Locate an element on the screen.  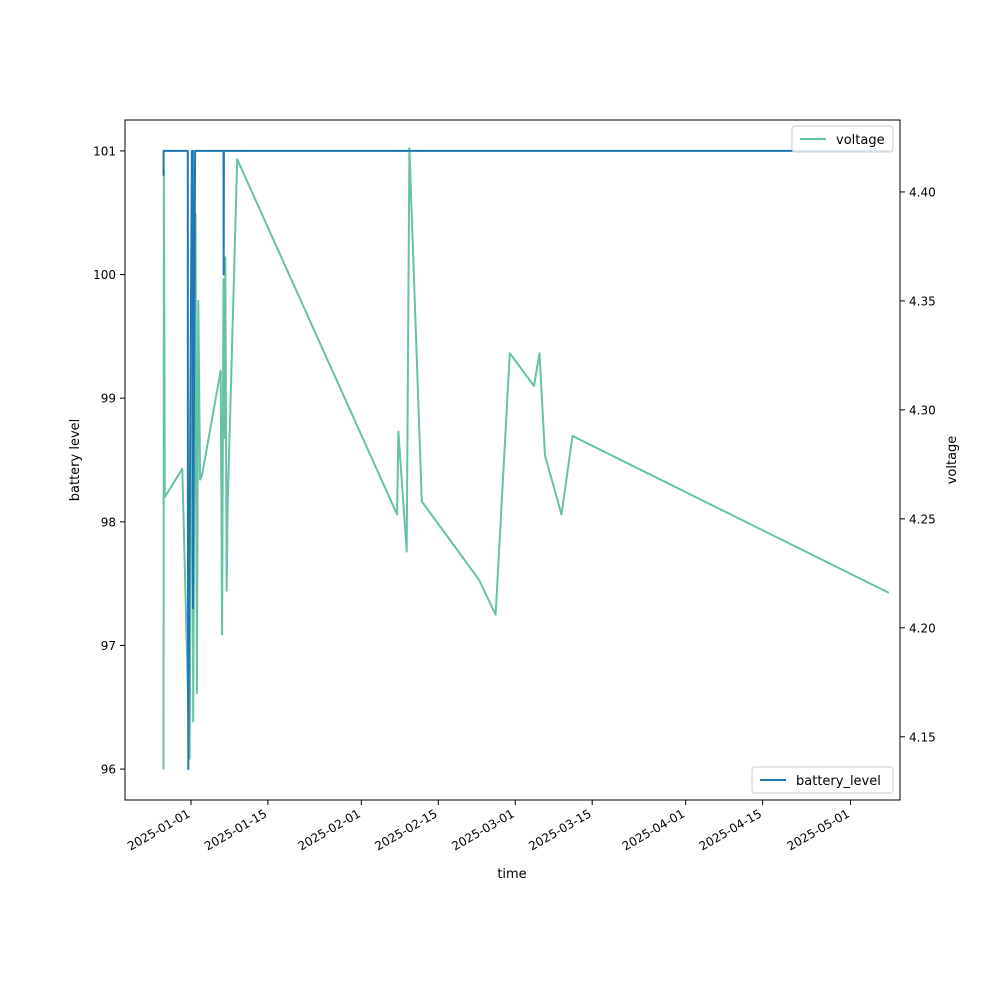
y-left-tick-label: 100 is located at coordinates (104, 275).